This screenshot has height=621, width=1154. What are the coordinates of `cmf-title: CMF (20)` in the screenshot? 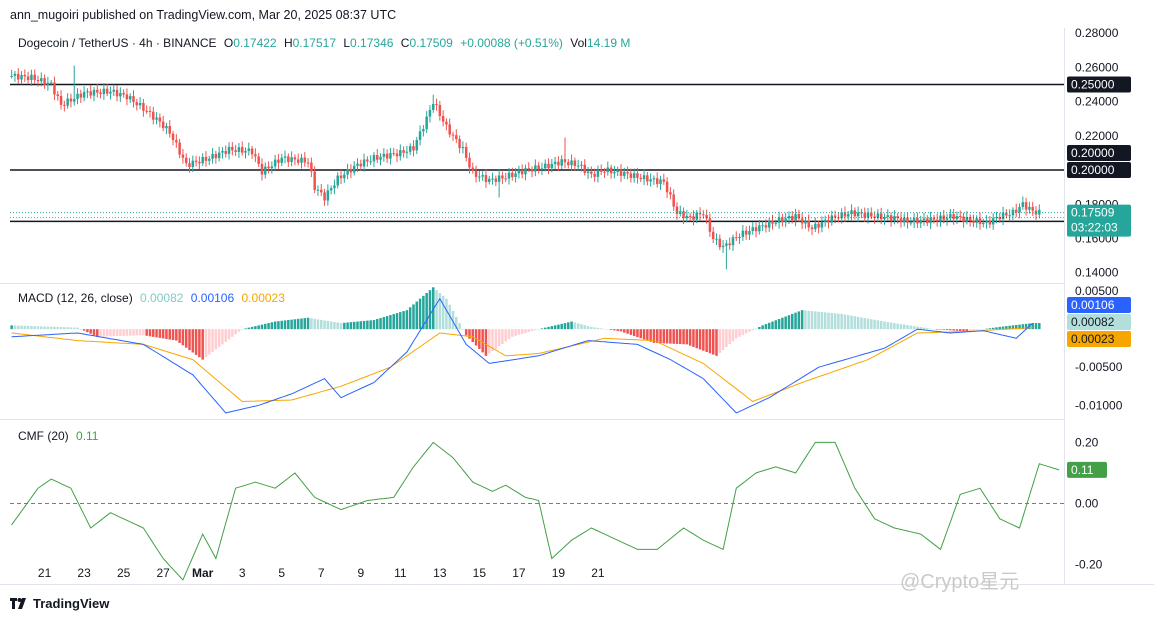 It's located at (43, 436).